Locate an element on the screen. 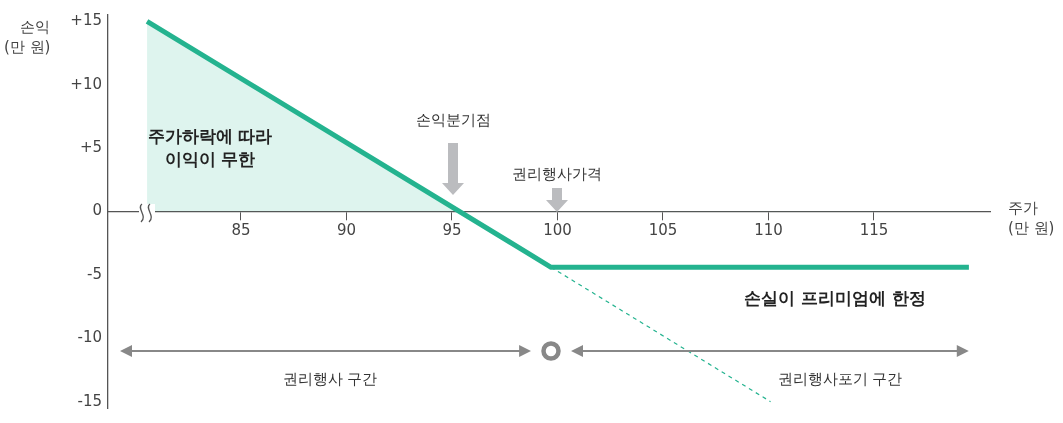  y-axis-title: 손익 (만 원) is located at coordinates (27, 37).